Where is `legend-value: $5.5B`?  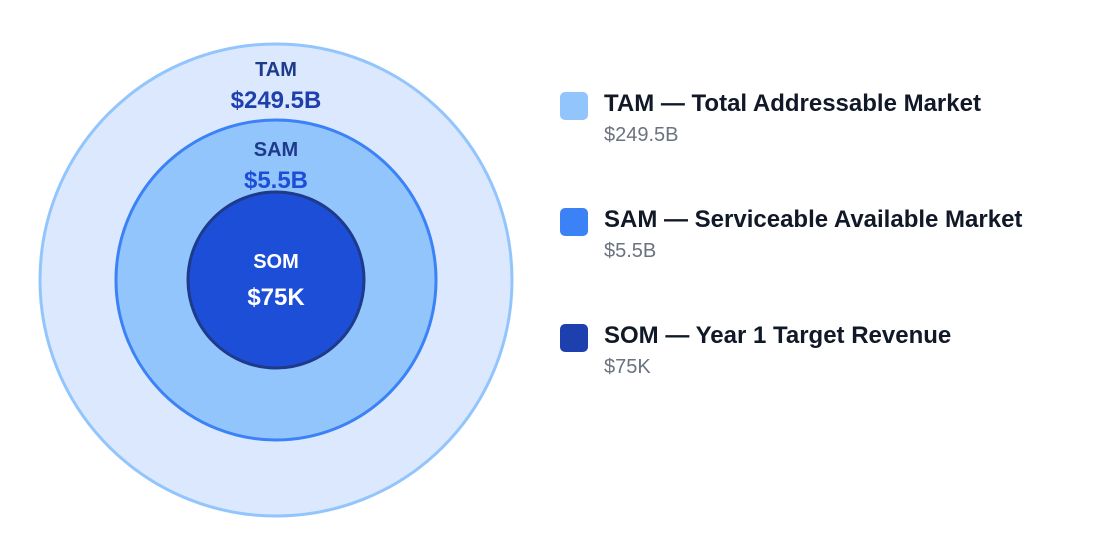
legend-value: $5.5B is located at coordinates (630, 251).